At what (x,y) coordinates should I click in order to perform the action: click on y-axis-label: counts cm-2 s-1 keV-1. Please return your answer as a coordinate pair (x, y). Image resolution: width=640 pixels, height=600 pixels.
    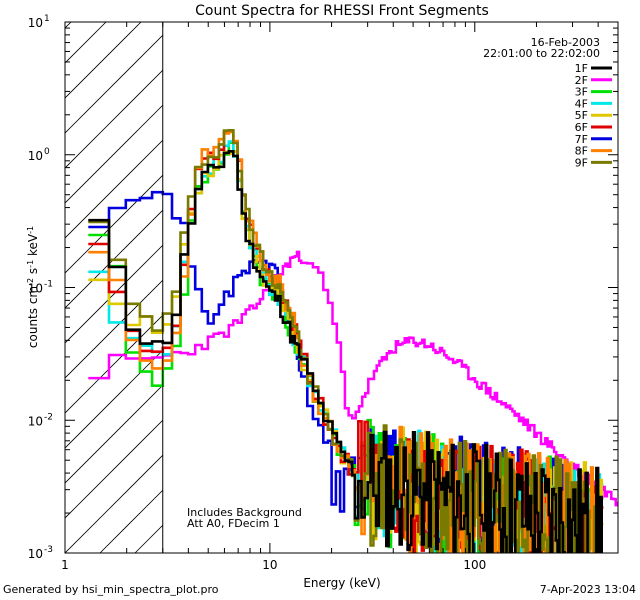
    Looking at the image, I should click on (33, 287).